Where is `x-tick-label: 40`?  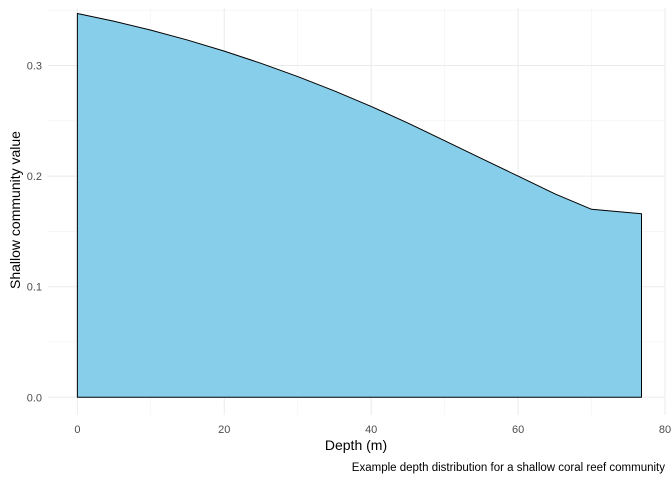 x-tick-label: 40 is located at coordinates (371, 430).